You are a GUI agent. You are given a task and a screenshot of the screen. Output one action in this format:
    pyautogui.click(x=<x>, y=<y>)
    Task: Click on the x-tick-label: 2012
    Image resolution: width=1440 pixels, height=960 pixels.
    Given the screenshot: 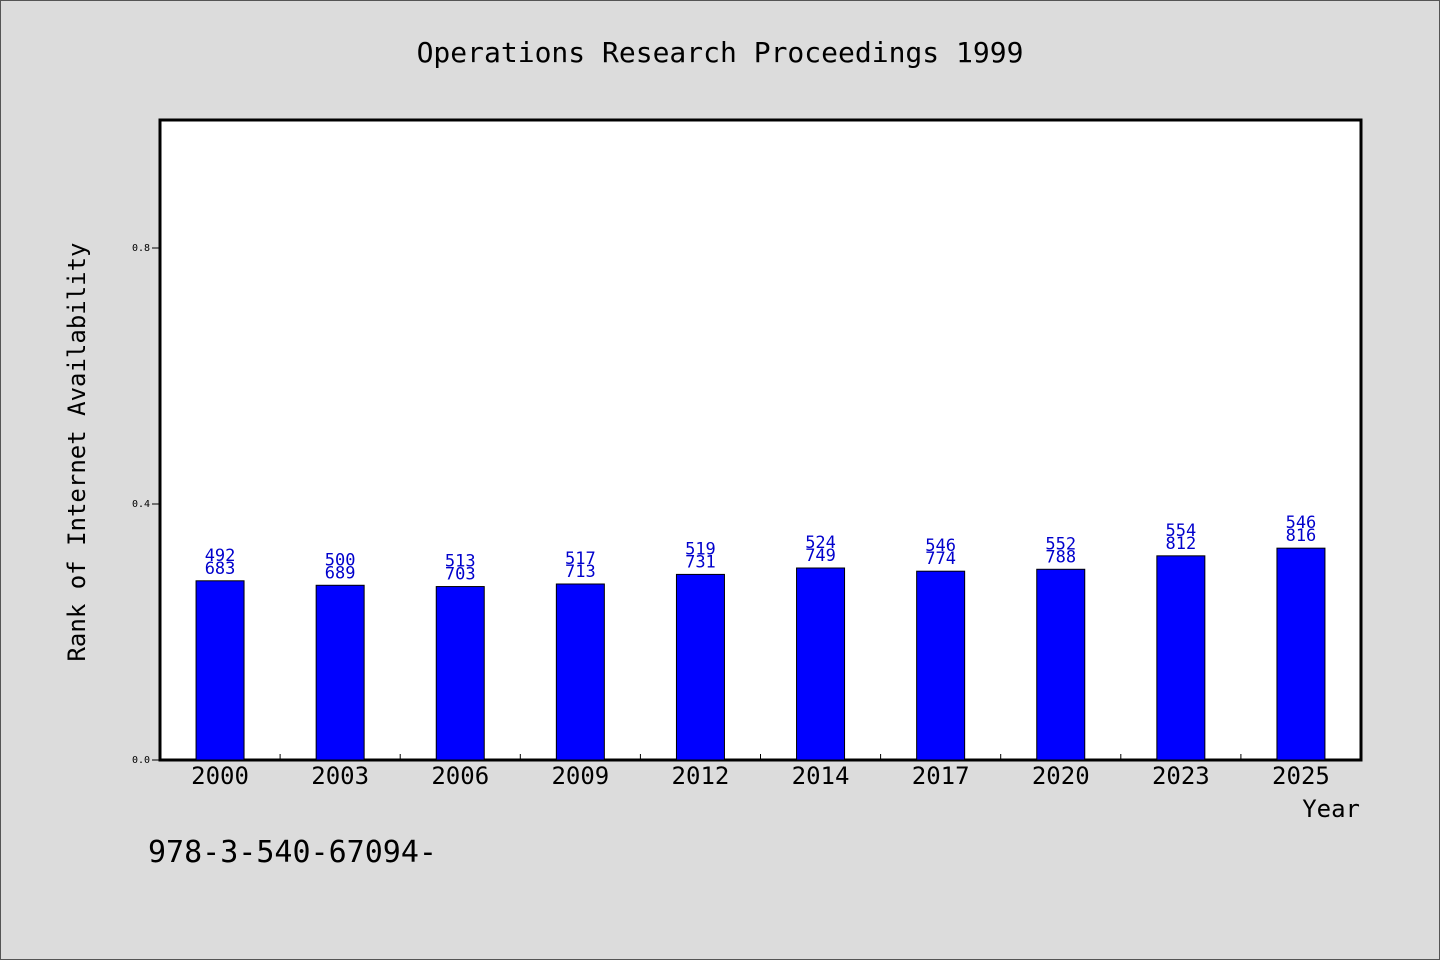 What is the action you would take?
    pyautogui.click(x=701, y=776)
    